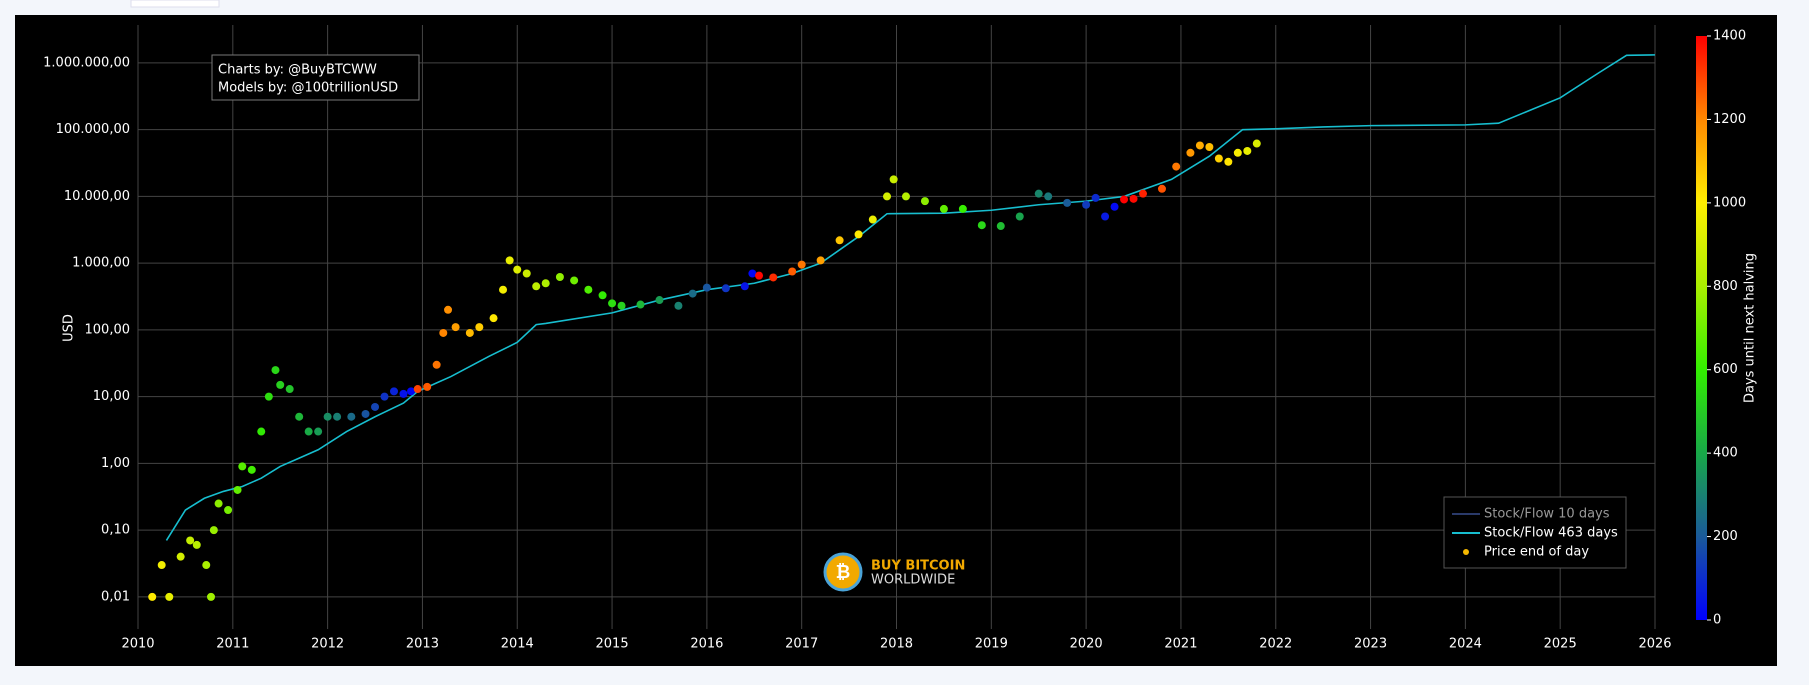 This screenshot has height=685, width=1809. What do you see at coordinates (1725, 286) in the screenshot?
I see `colorbar-tick-label: 800` at bounding box center [1725, 286].